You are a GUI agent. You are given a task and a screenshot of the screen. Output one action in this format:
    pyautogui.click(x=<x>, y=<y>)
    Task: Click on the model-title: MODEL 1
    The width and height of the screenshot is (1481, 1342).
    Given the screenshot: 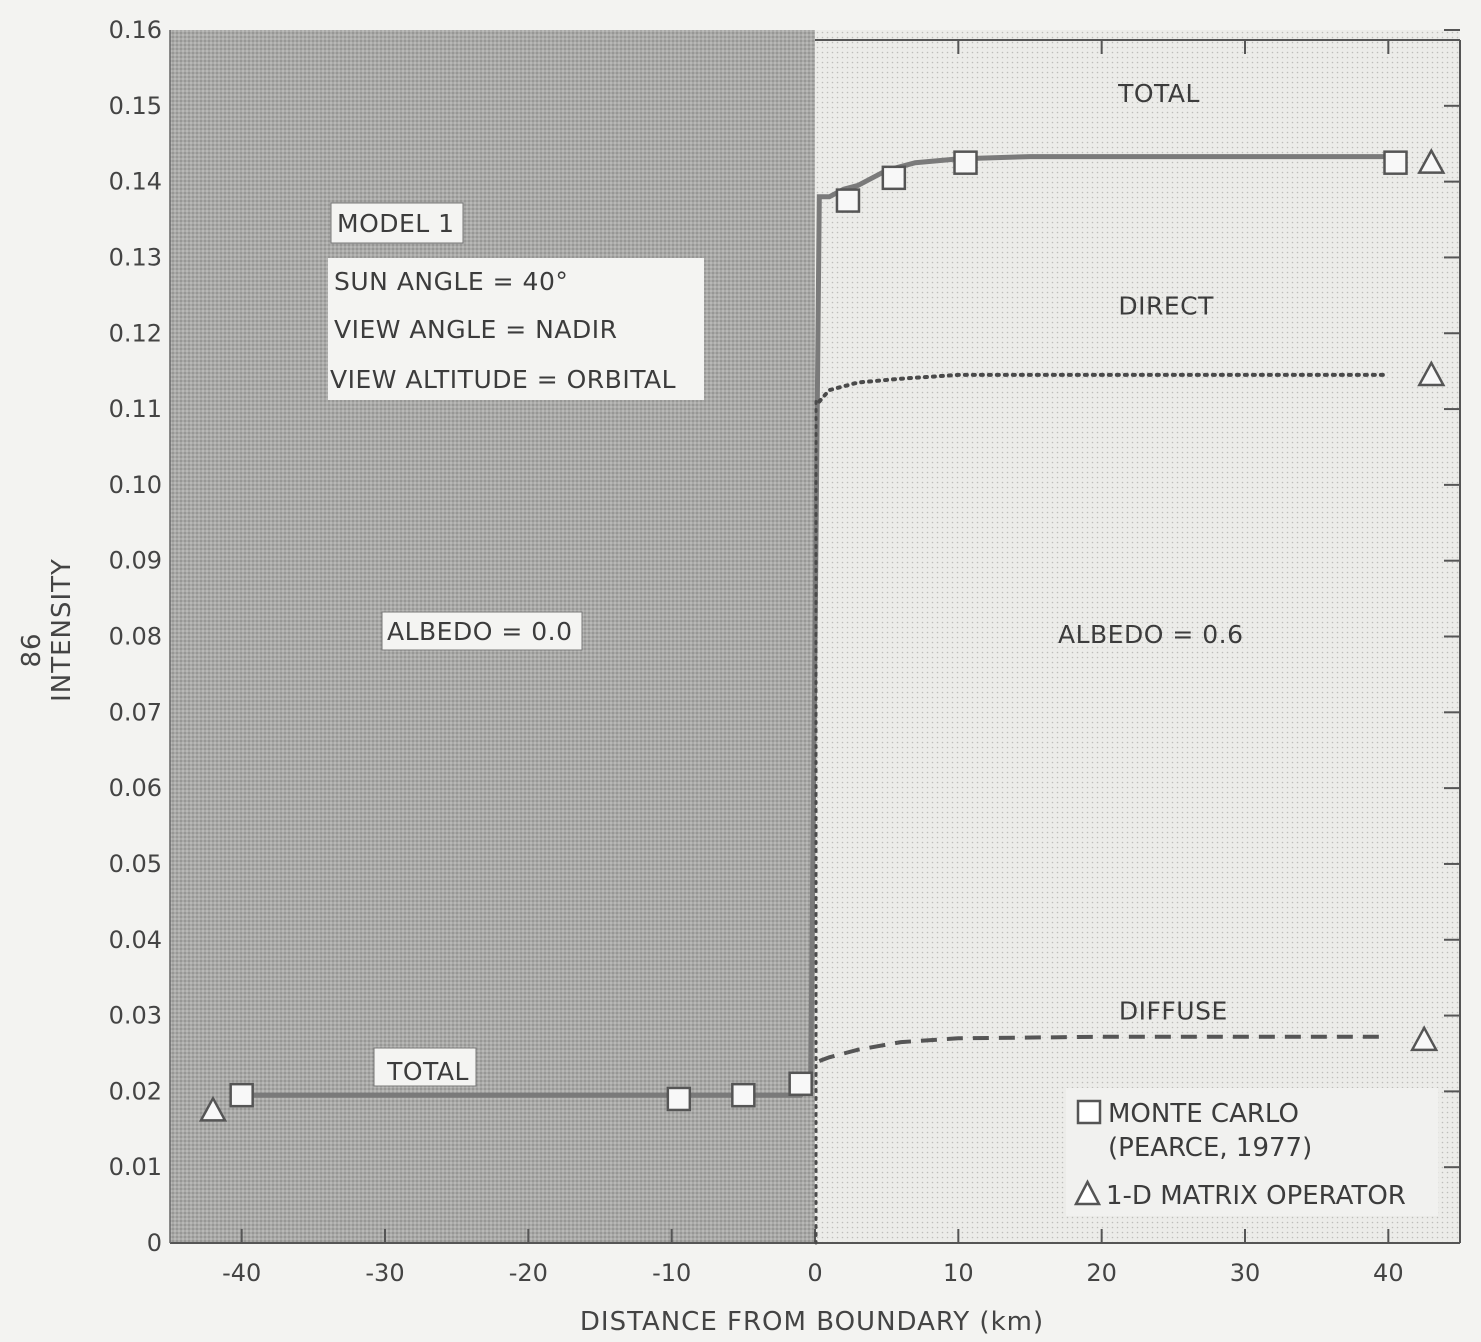 What is the action you would take?
    pyautogui.click(x=396, y=223)
    